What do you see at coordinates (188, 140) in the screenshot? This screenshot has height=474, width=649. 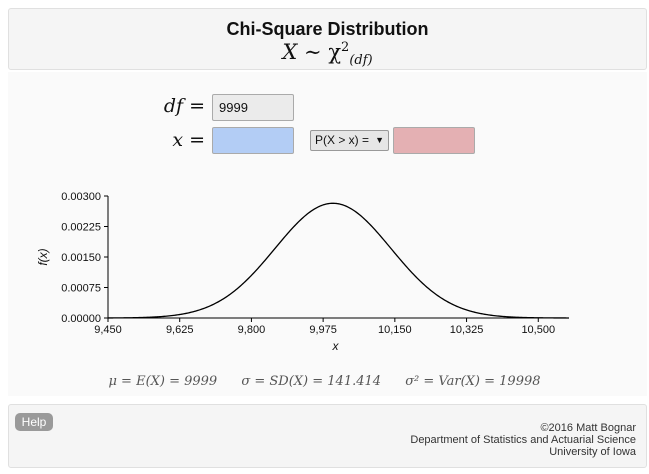 I see `x-label: x =` at bounding box center [188, 140].